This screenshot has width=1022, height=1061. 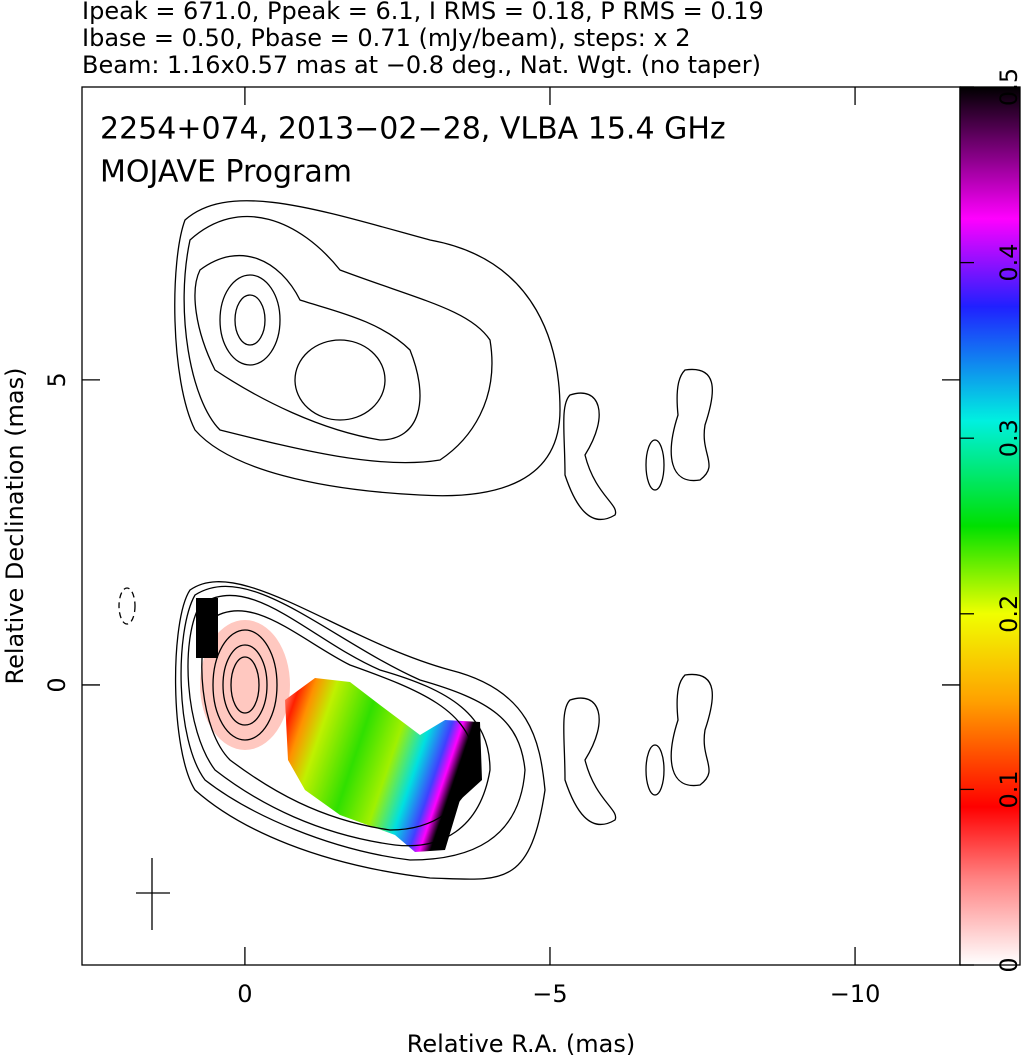 What do you see at coordinates (1008, 263) in the screenshot?
I see `colorbar-tick-label: 0.4` at bounding box center [1008, 263].